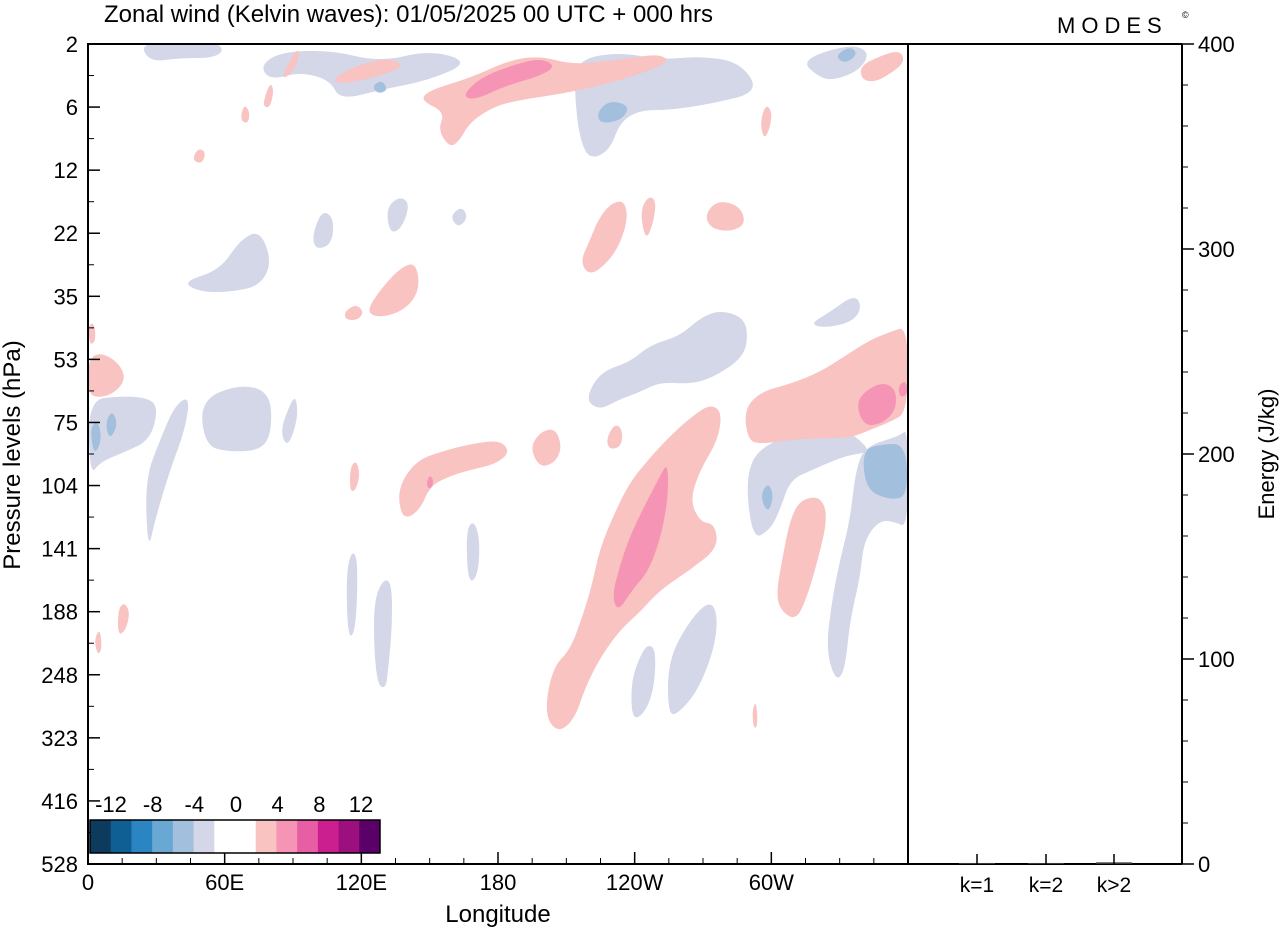  I want to click on colorbar-label: 8, so click(319, 804).